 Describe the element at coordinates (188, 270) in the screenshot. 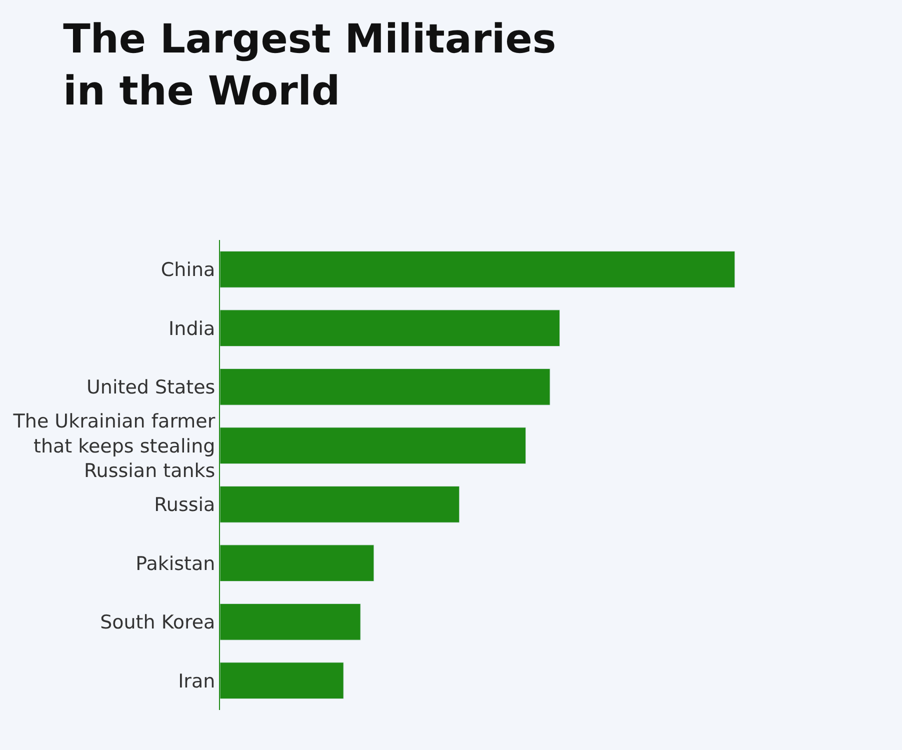

I see `y-tick-label: China` at that location.